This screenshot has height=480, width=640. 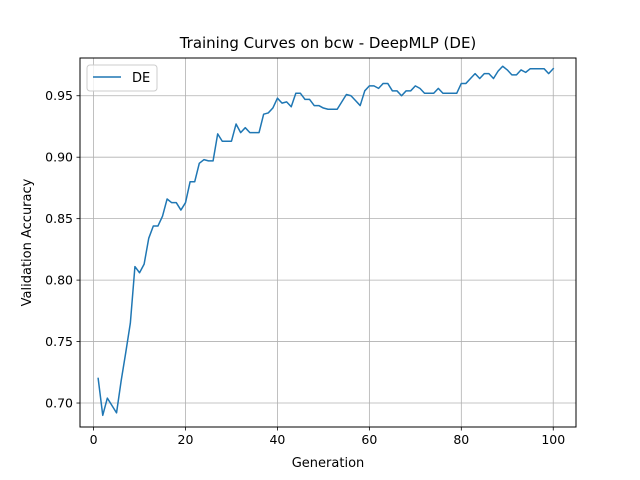 I want to click on x-tick-label: 60, so click(x=369, y=439).